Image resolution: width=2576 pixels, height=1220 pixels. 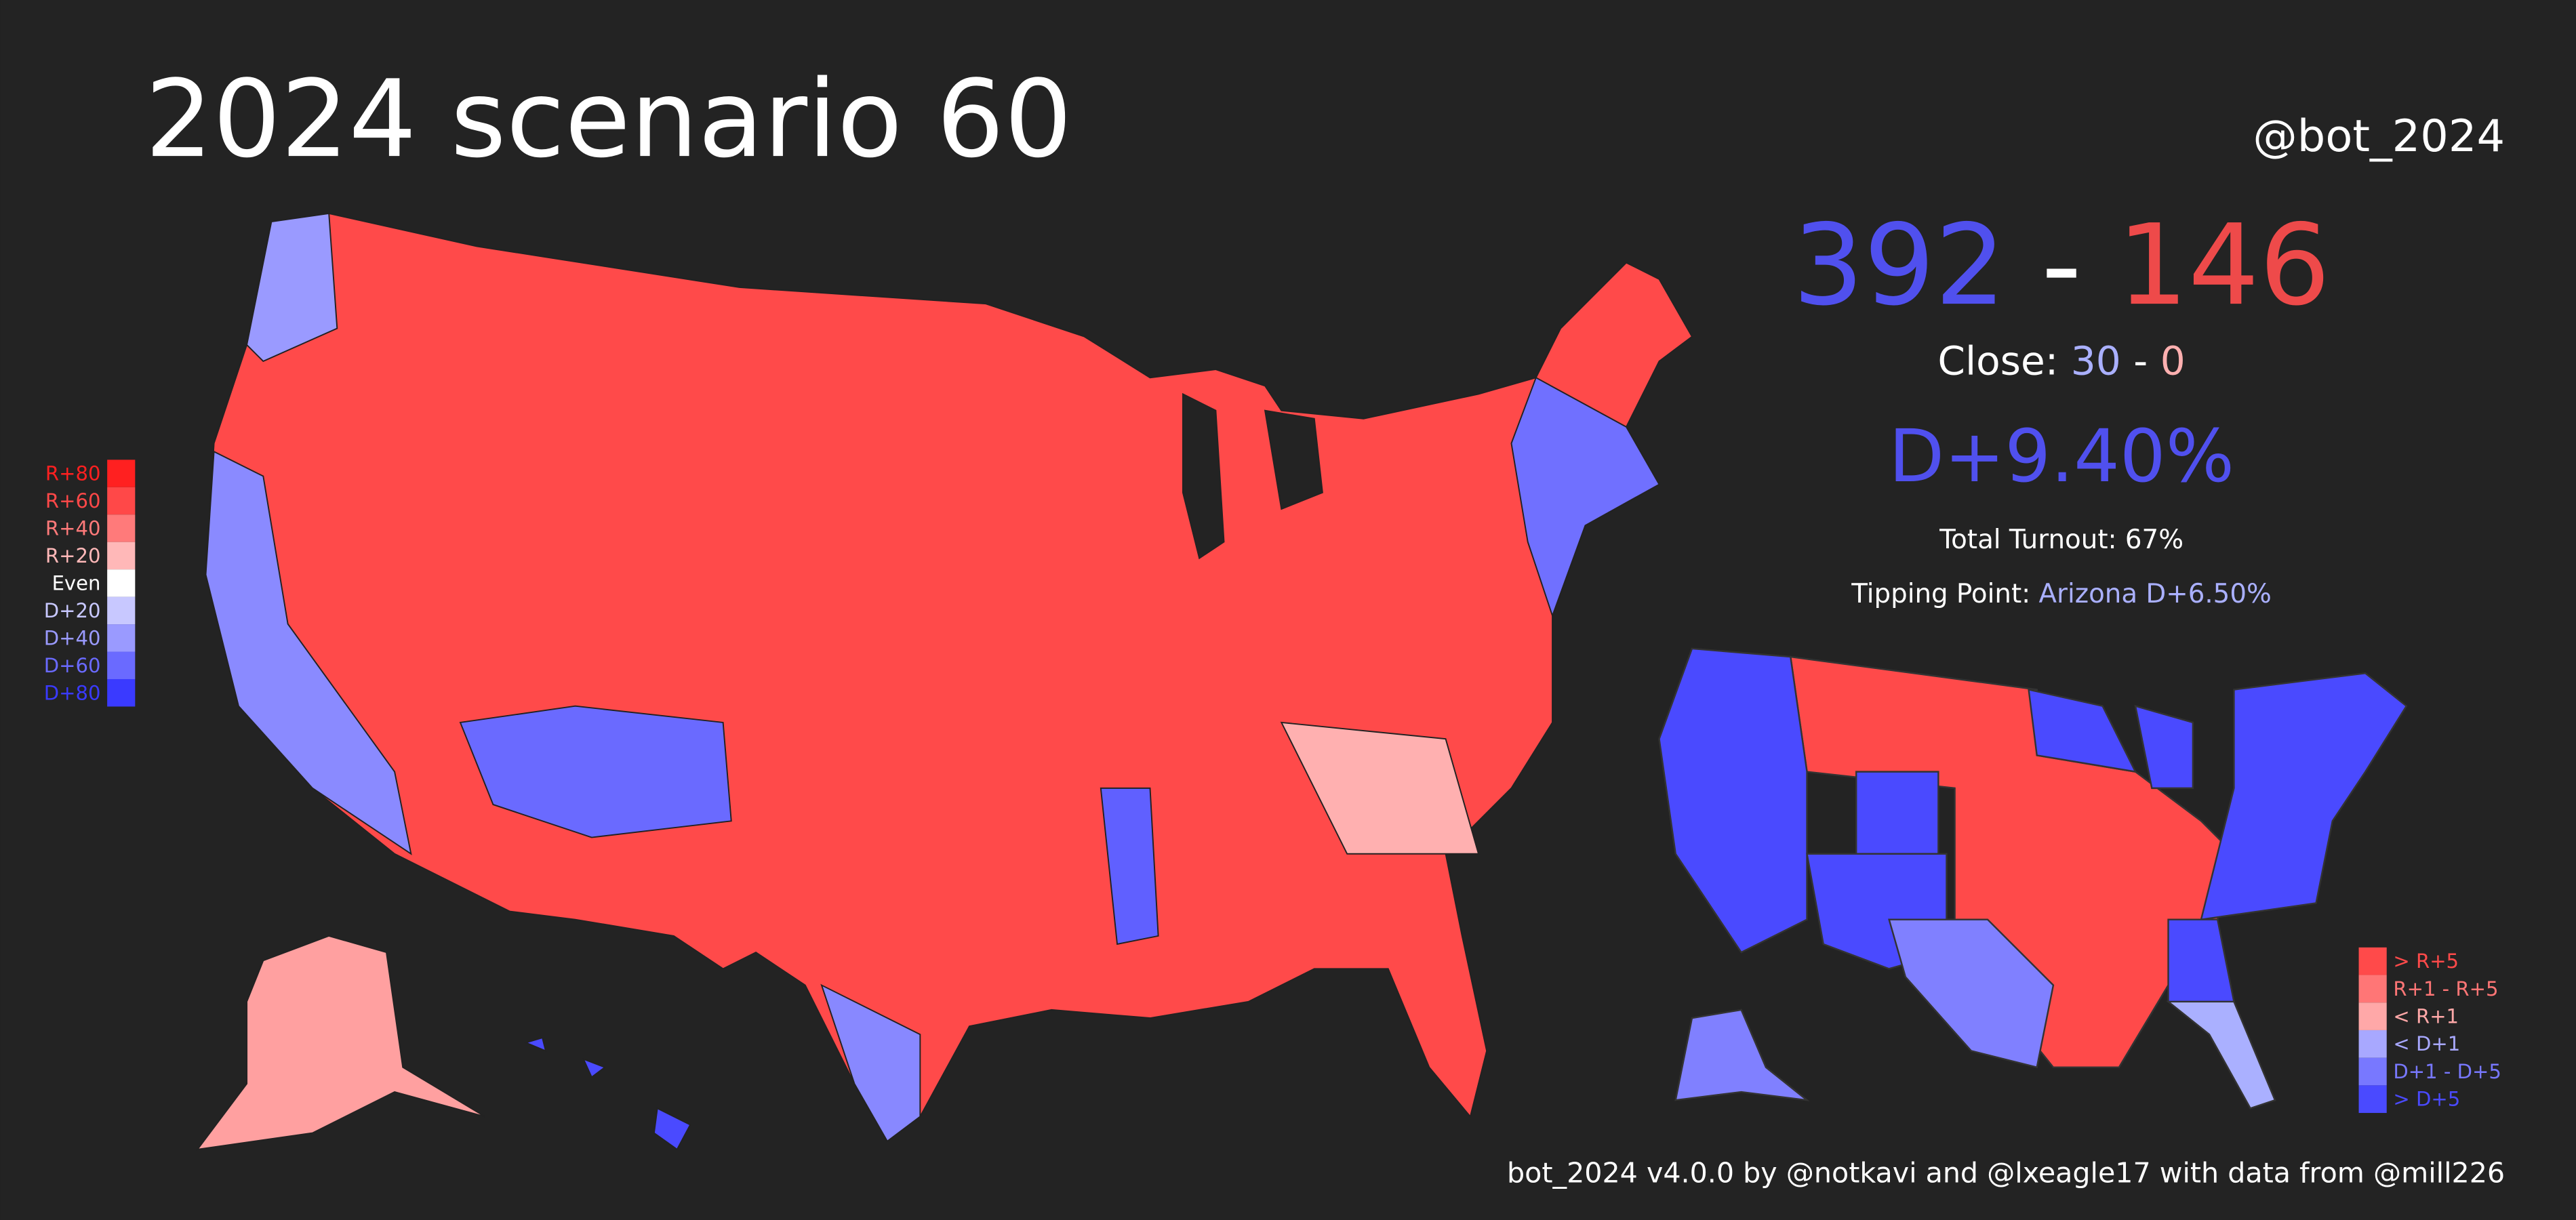 What do you see at coordinates (308, 653) in the screenshot?
I see `west-coast` at bounding box center [308, 653].